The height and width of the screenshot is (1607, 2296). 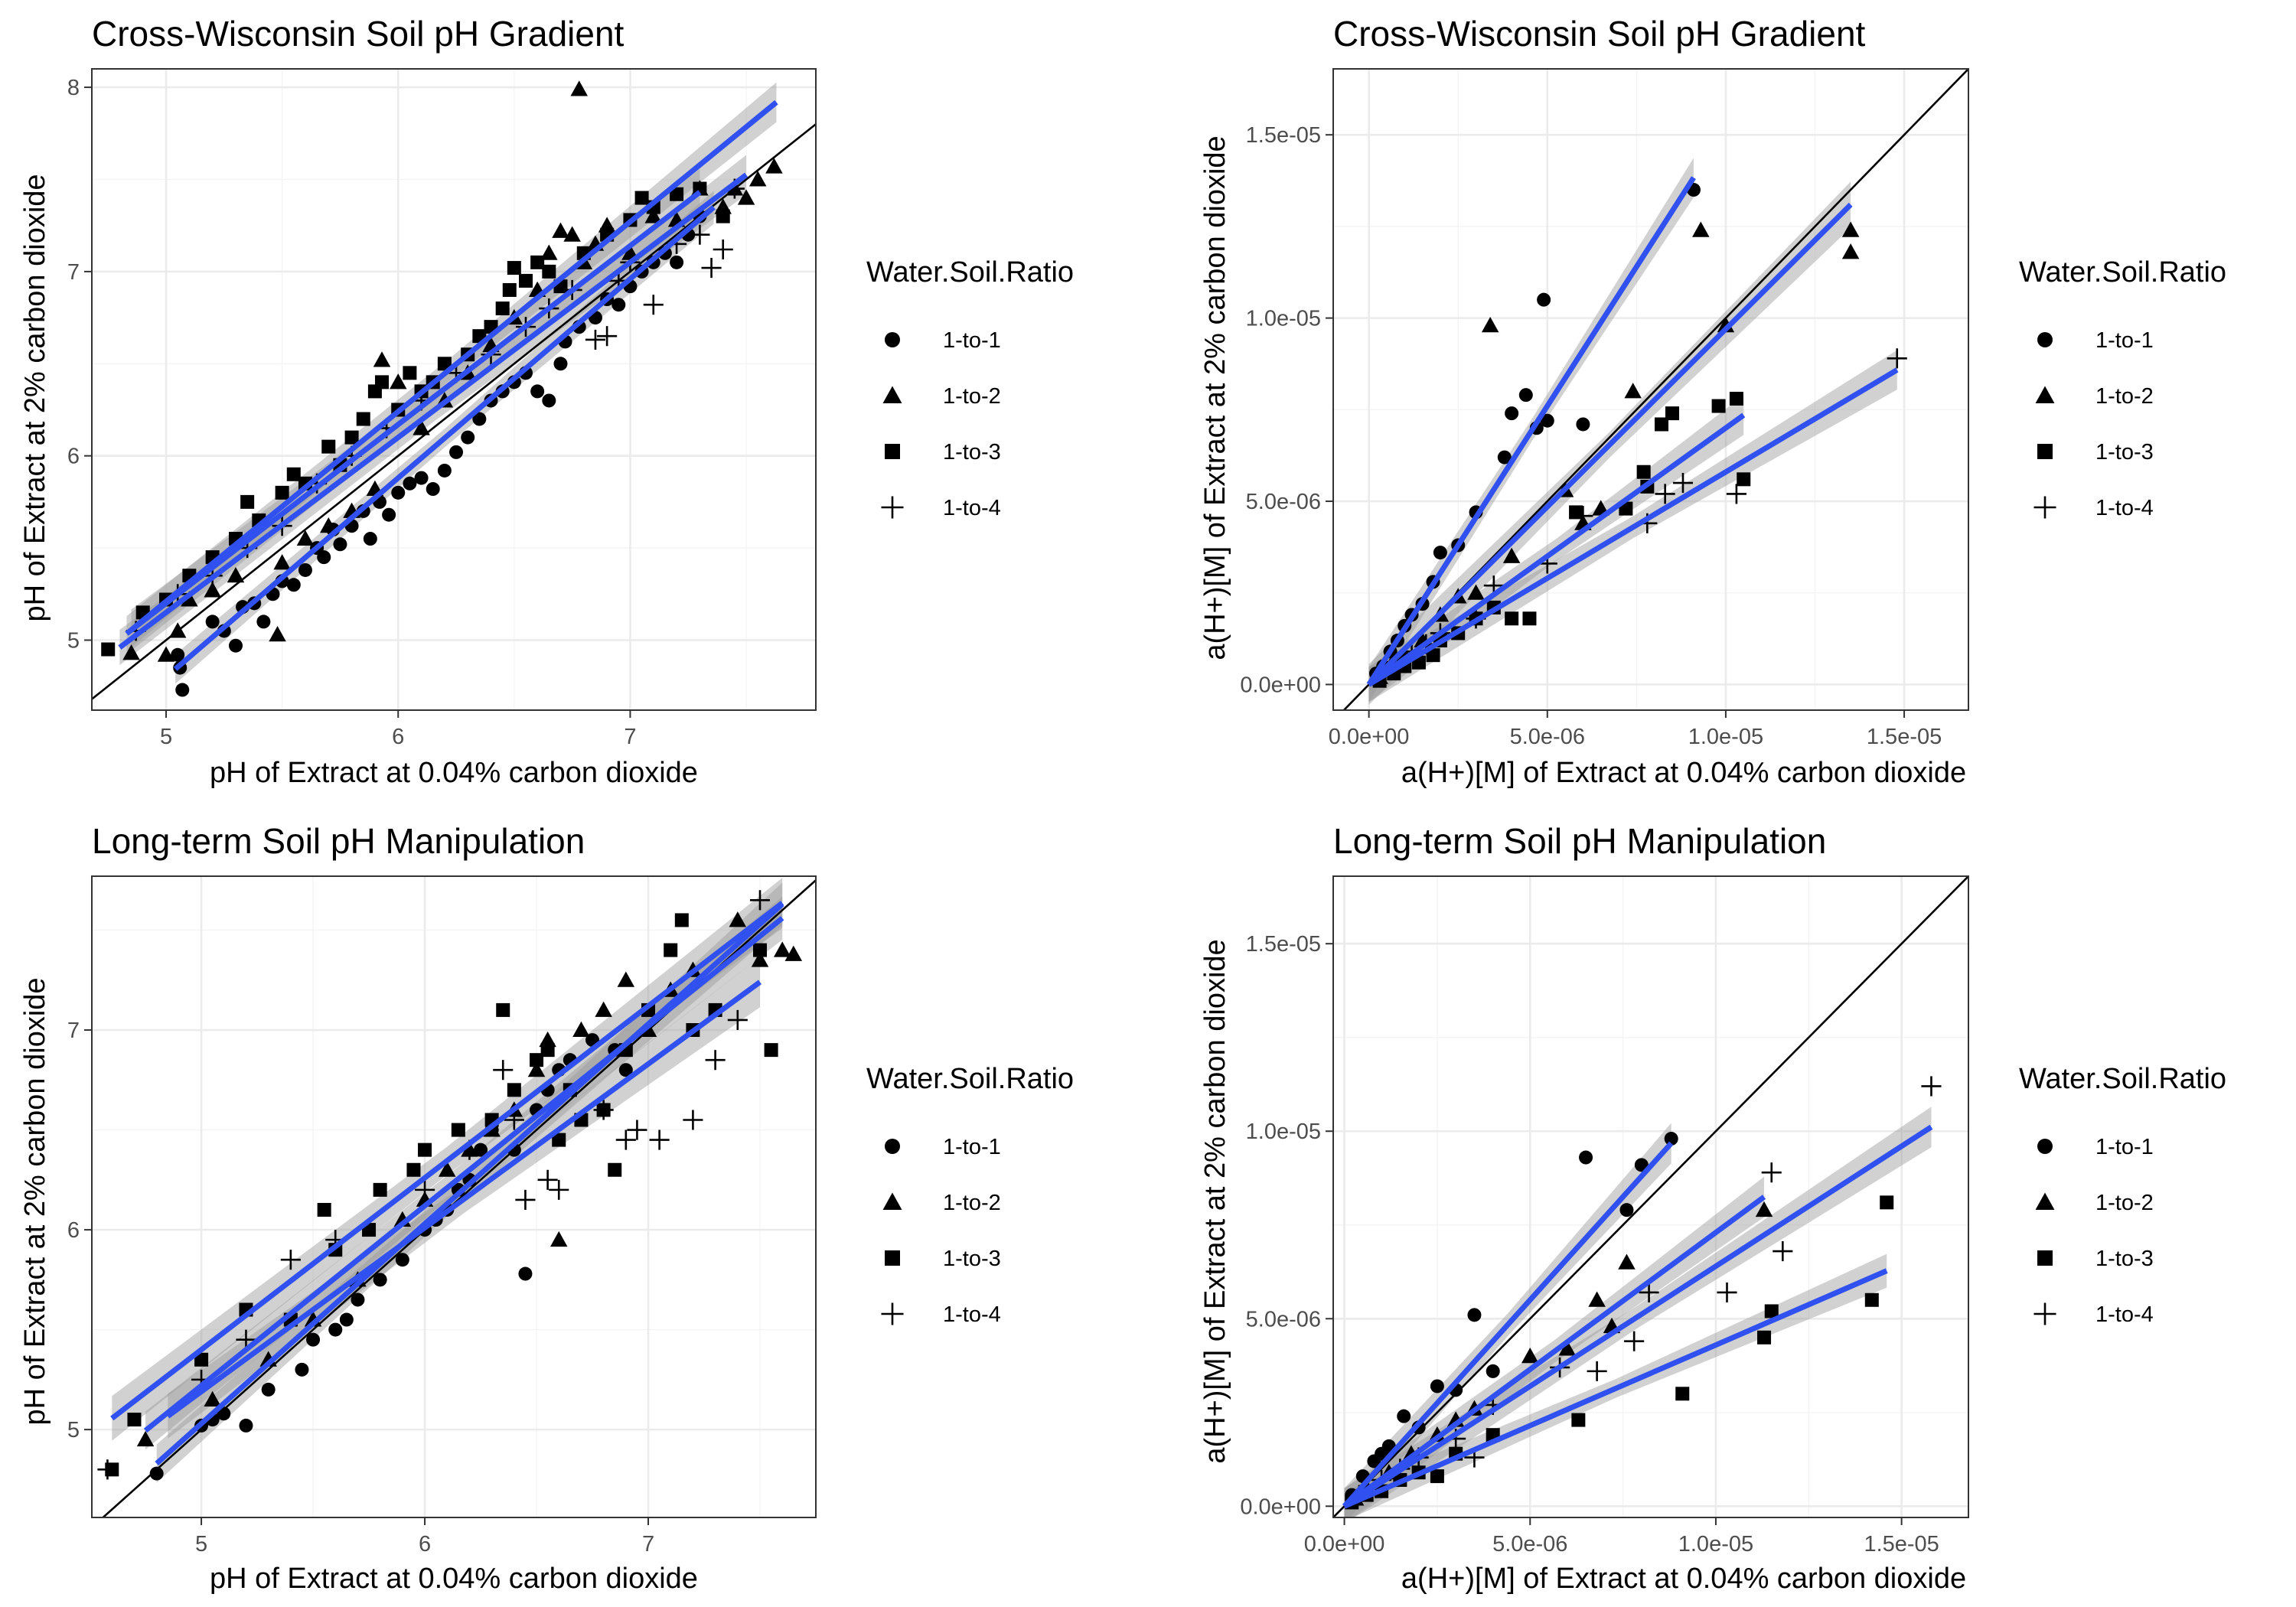 I want to click on panel-title: Cross-Wisconsin Soil pH Gradient, so click(x=358, y=34).